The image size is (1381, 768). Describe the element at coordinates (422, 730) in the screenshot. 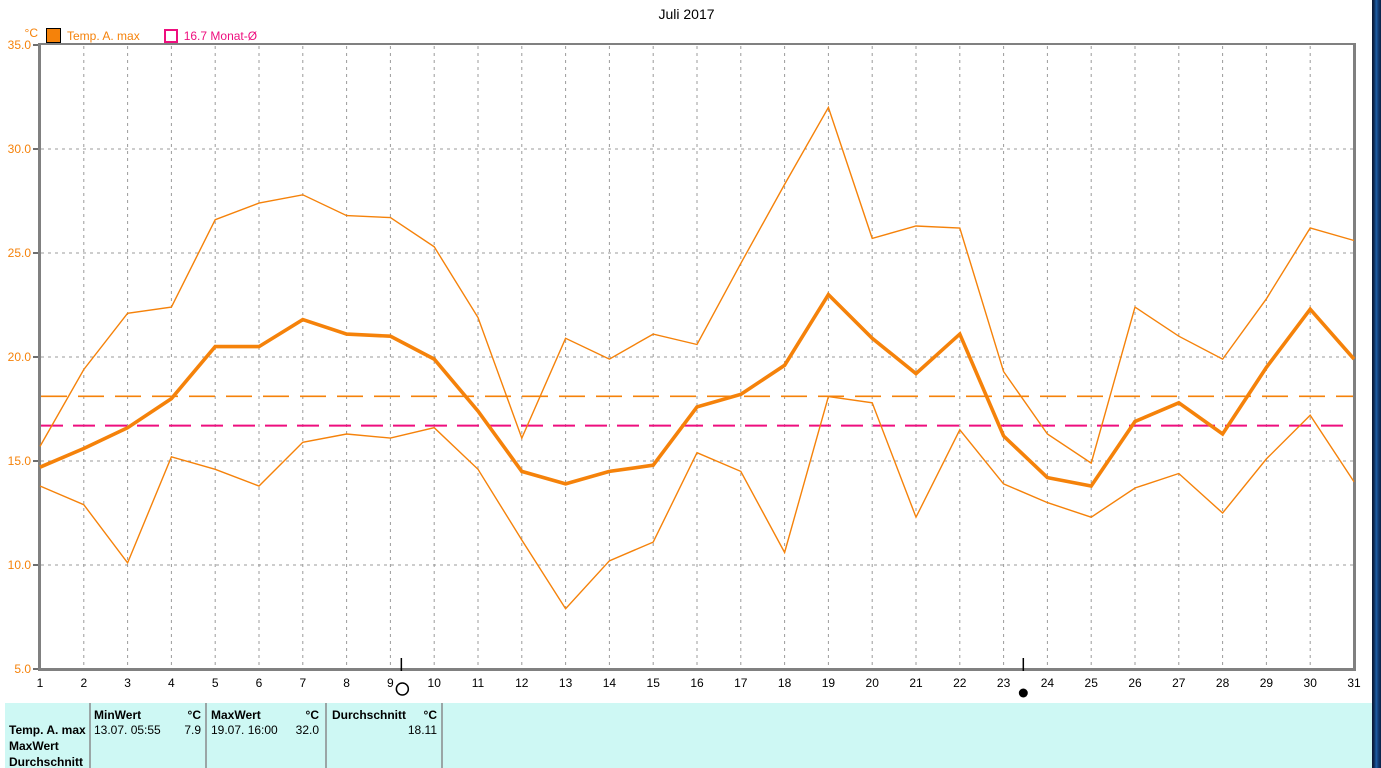

I see `durchschnitt-value: 18.11` at that location.